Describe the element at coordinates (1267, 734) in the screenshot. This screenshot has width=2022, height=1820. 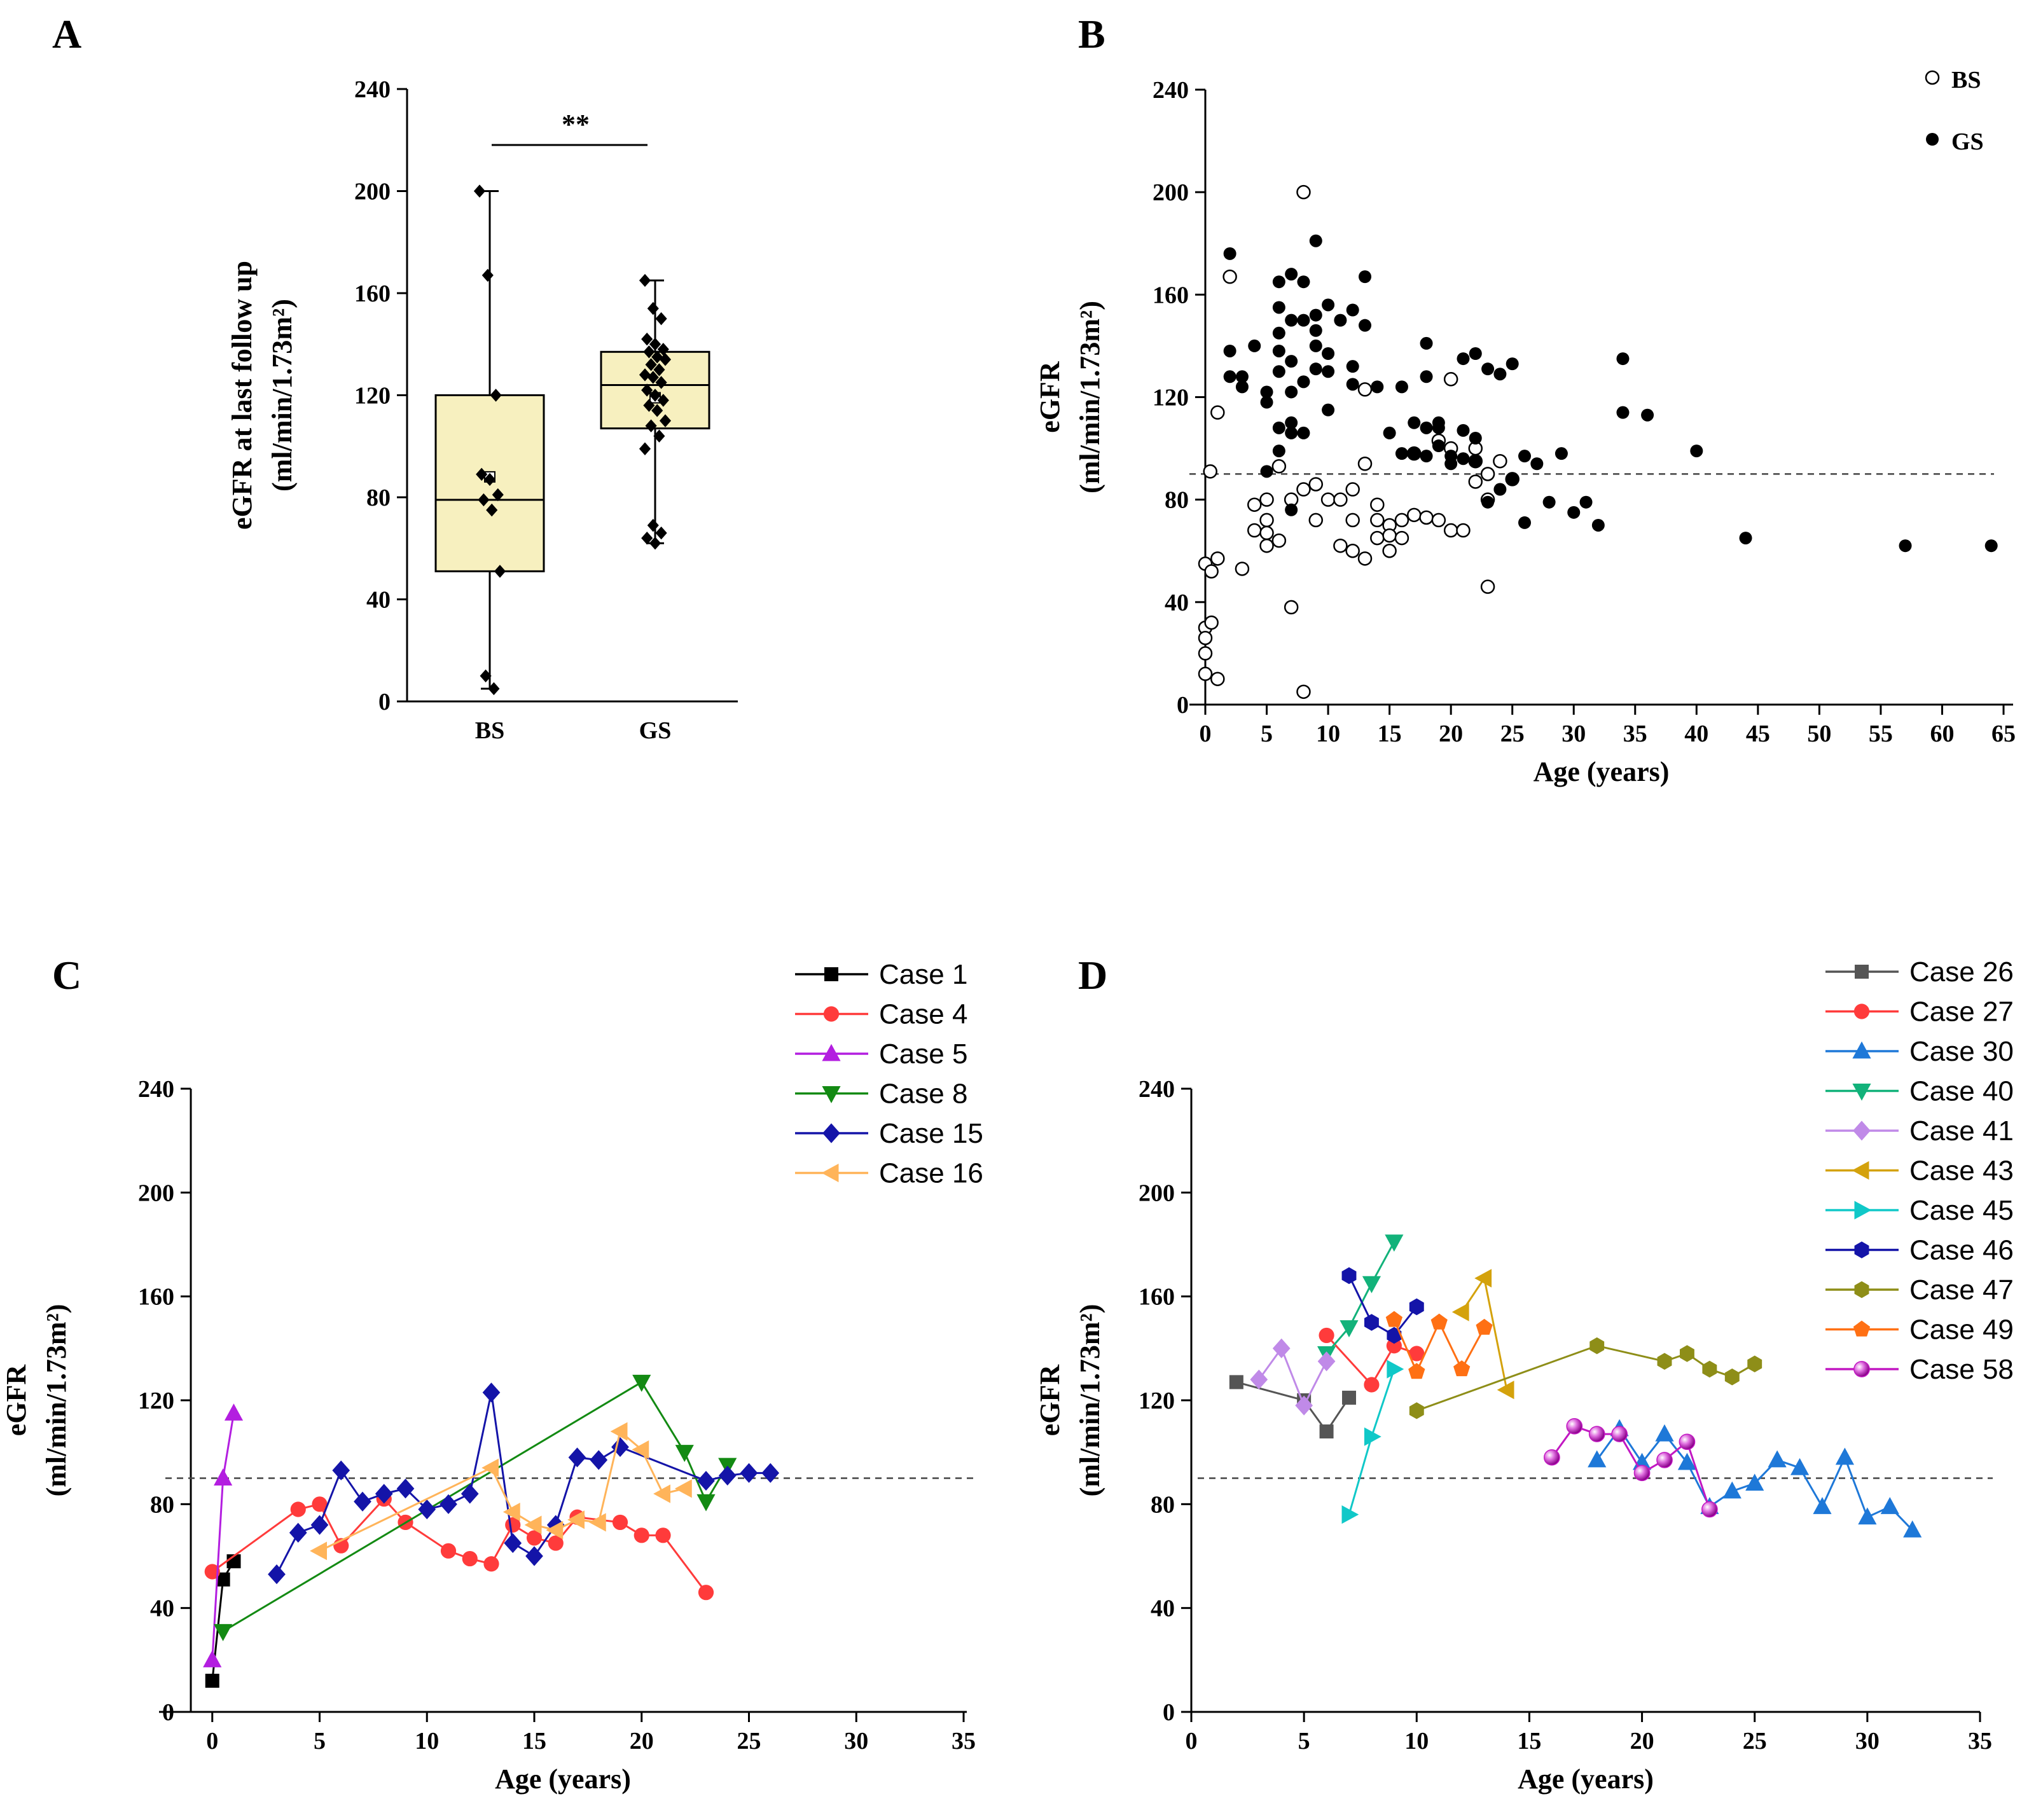
I see `x-tick-label: 5` at that location.